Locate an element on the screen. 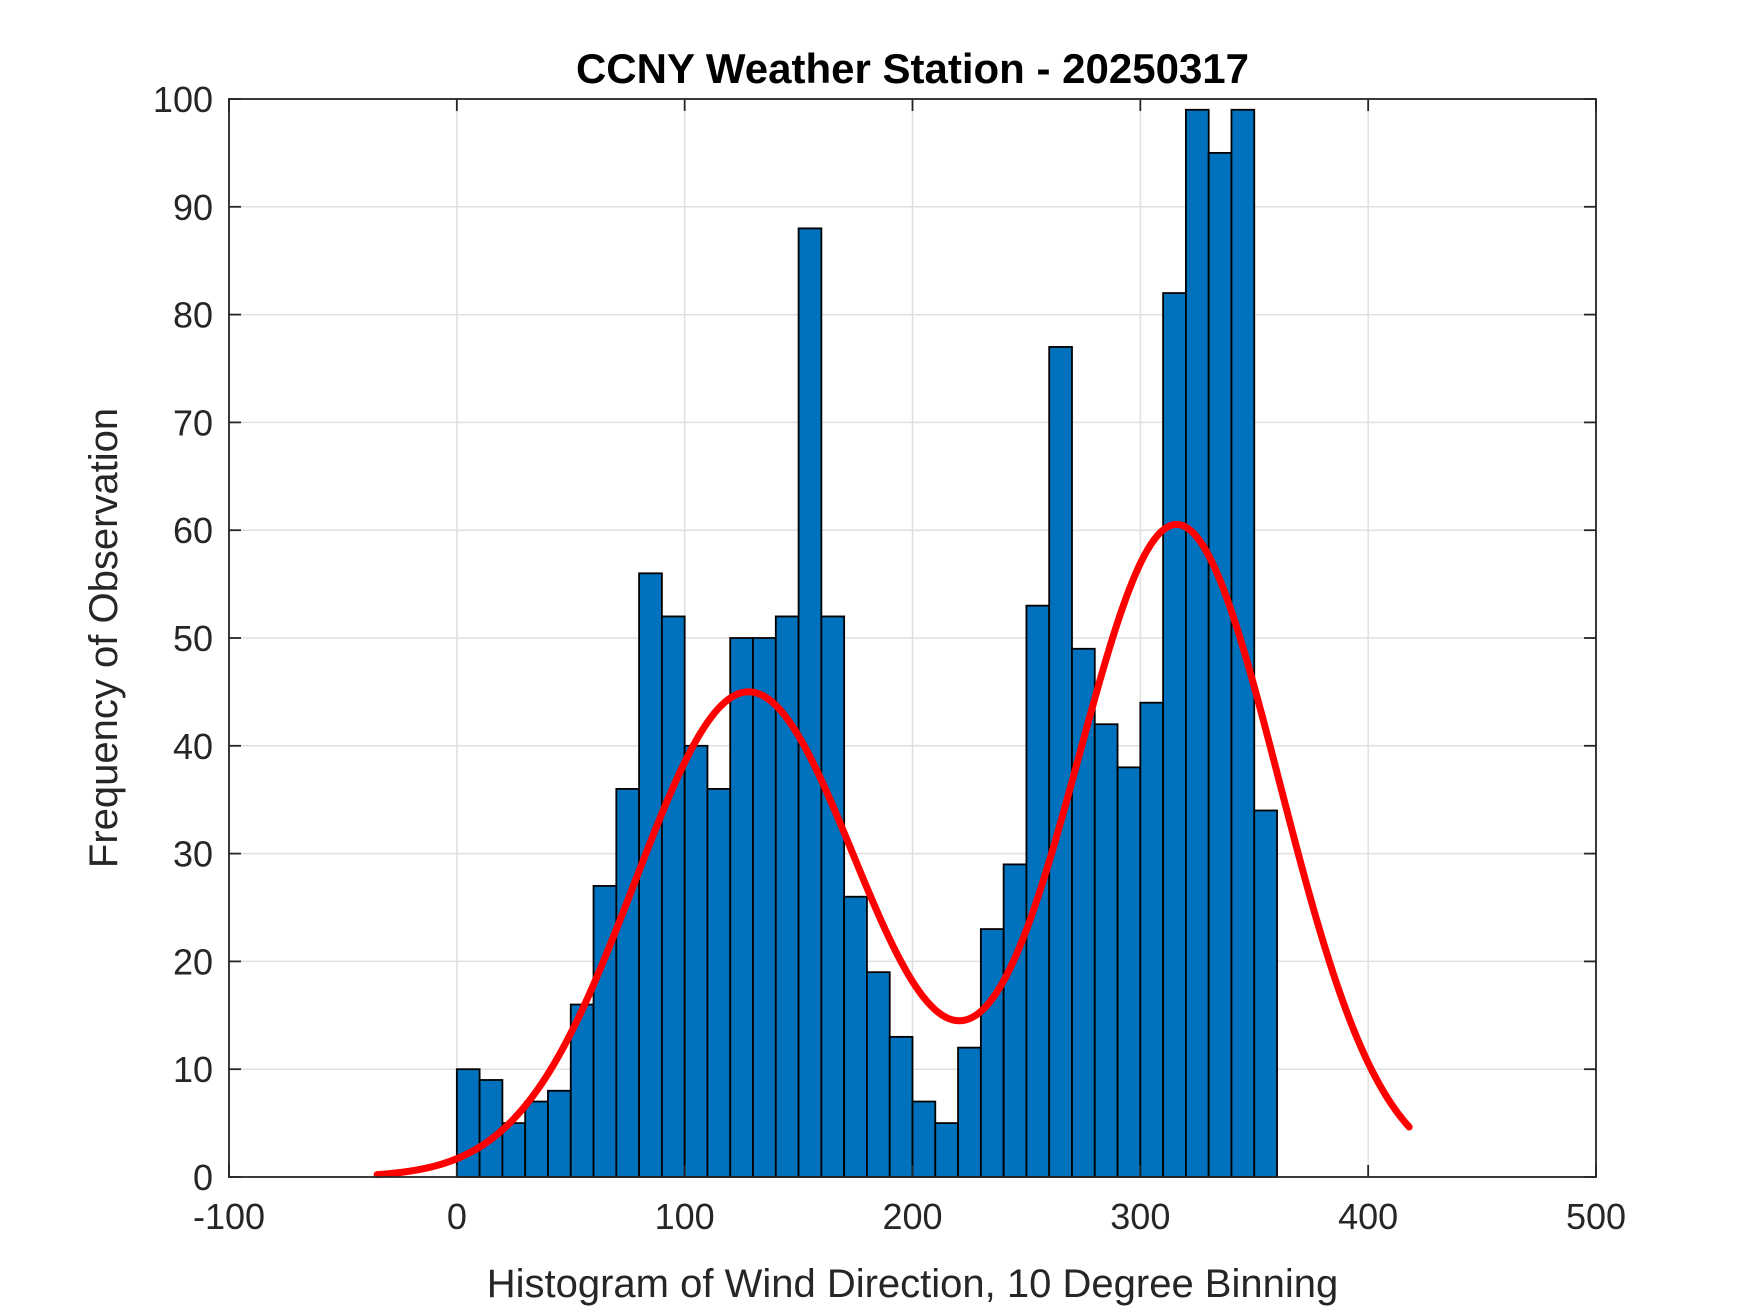  y-tick-label: 40 is located at coordinates (193, 746).